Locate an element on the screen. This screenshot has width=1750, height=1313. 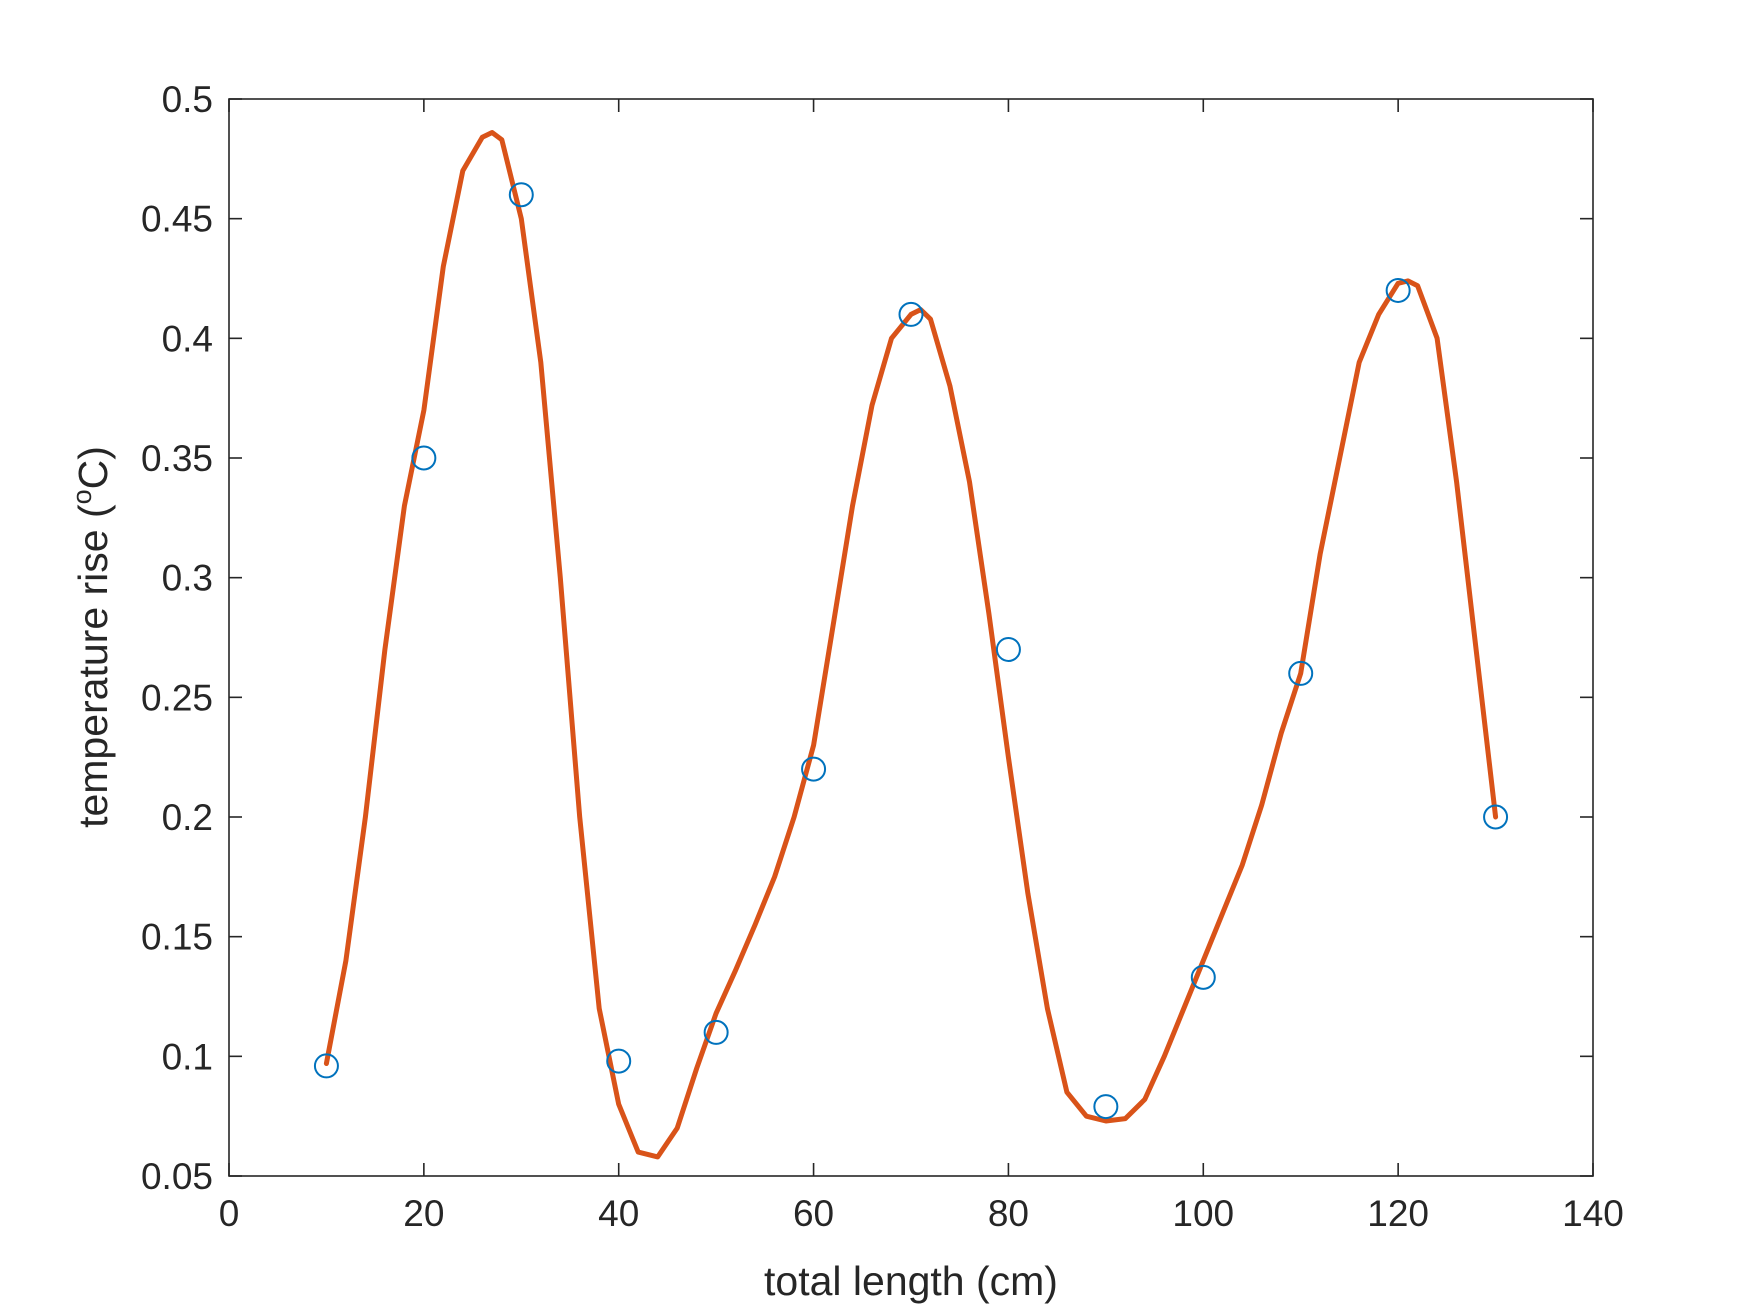
x-tick-label: 40 is located at coordinates (618, 1213).